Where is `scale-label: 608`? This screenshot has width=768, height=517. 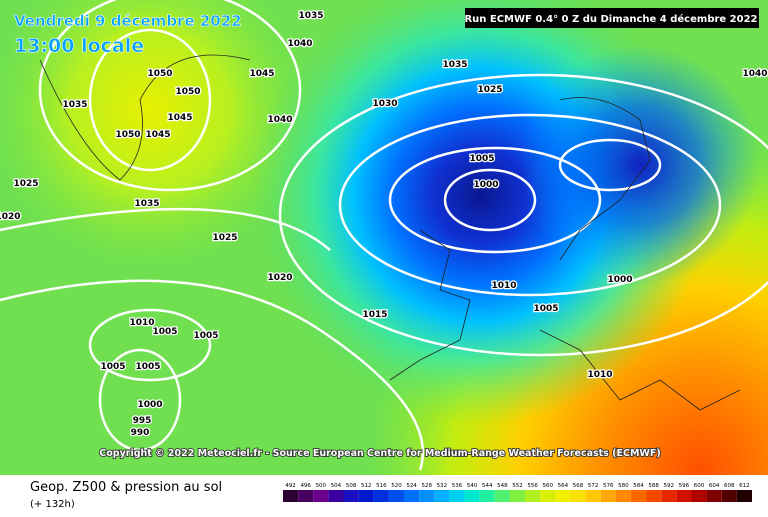 scale-label: 608 is located at coordinates (729, 486).